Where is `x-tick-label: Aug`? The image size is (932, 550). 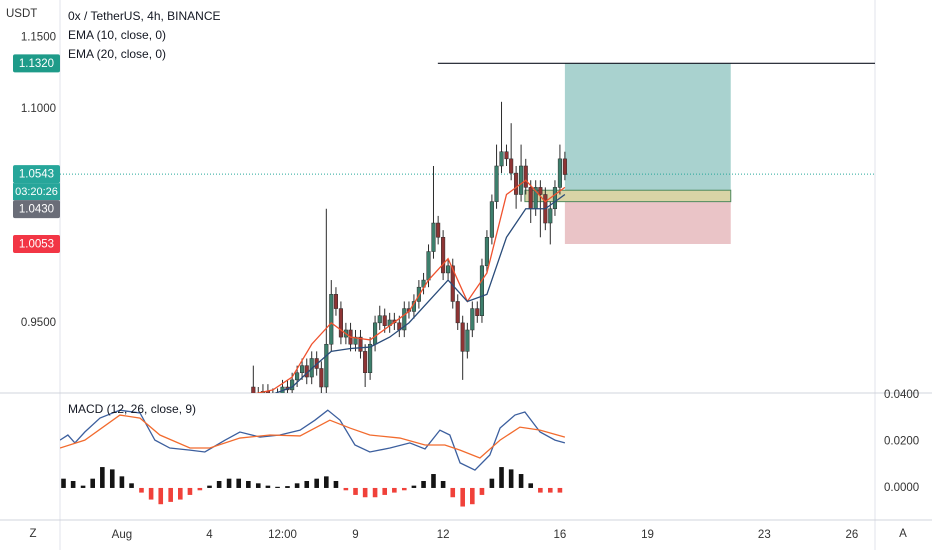 x-tick-label: Aug is located at coordinates (122, 535).